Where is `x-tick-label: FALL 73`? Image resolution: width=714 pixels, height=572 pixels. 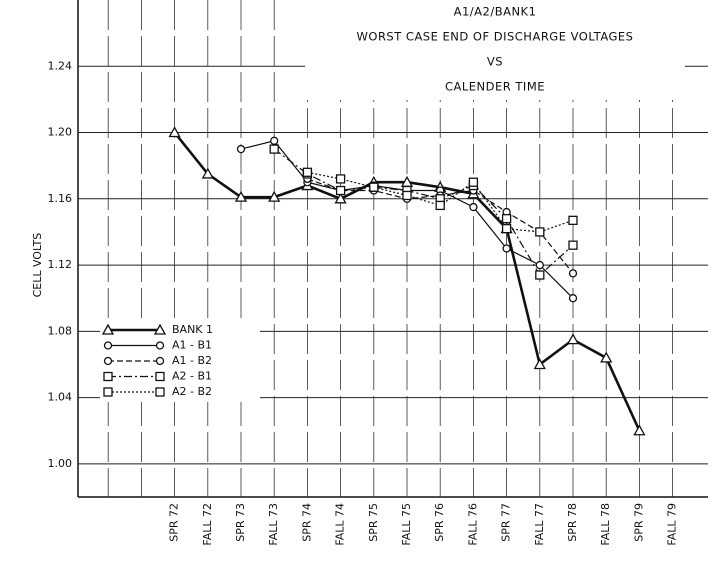
x-tick-label: FALL 73 is located at coordinates (273, 524).